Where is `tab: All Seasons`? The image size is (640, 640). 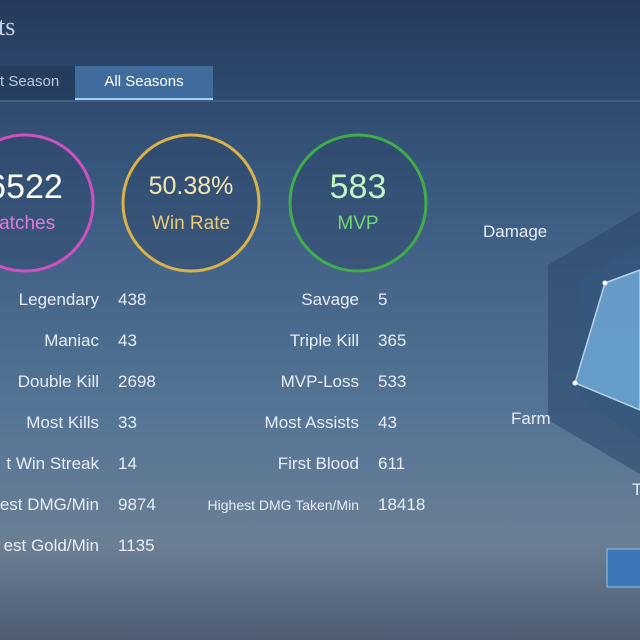
tab: All Seasons is located at coordinates (144, 81).